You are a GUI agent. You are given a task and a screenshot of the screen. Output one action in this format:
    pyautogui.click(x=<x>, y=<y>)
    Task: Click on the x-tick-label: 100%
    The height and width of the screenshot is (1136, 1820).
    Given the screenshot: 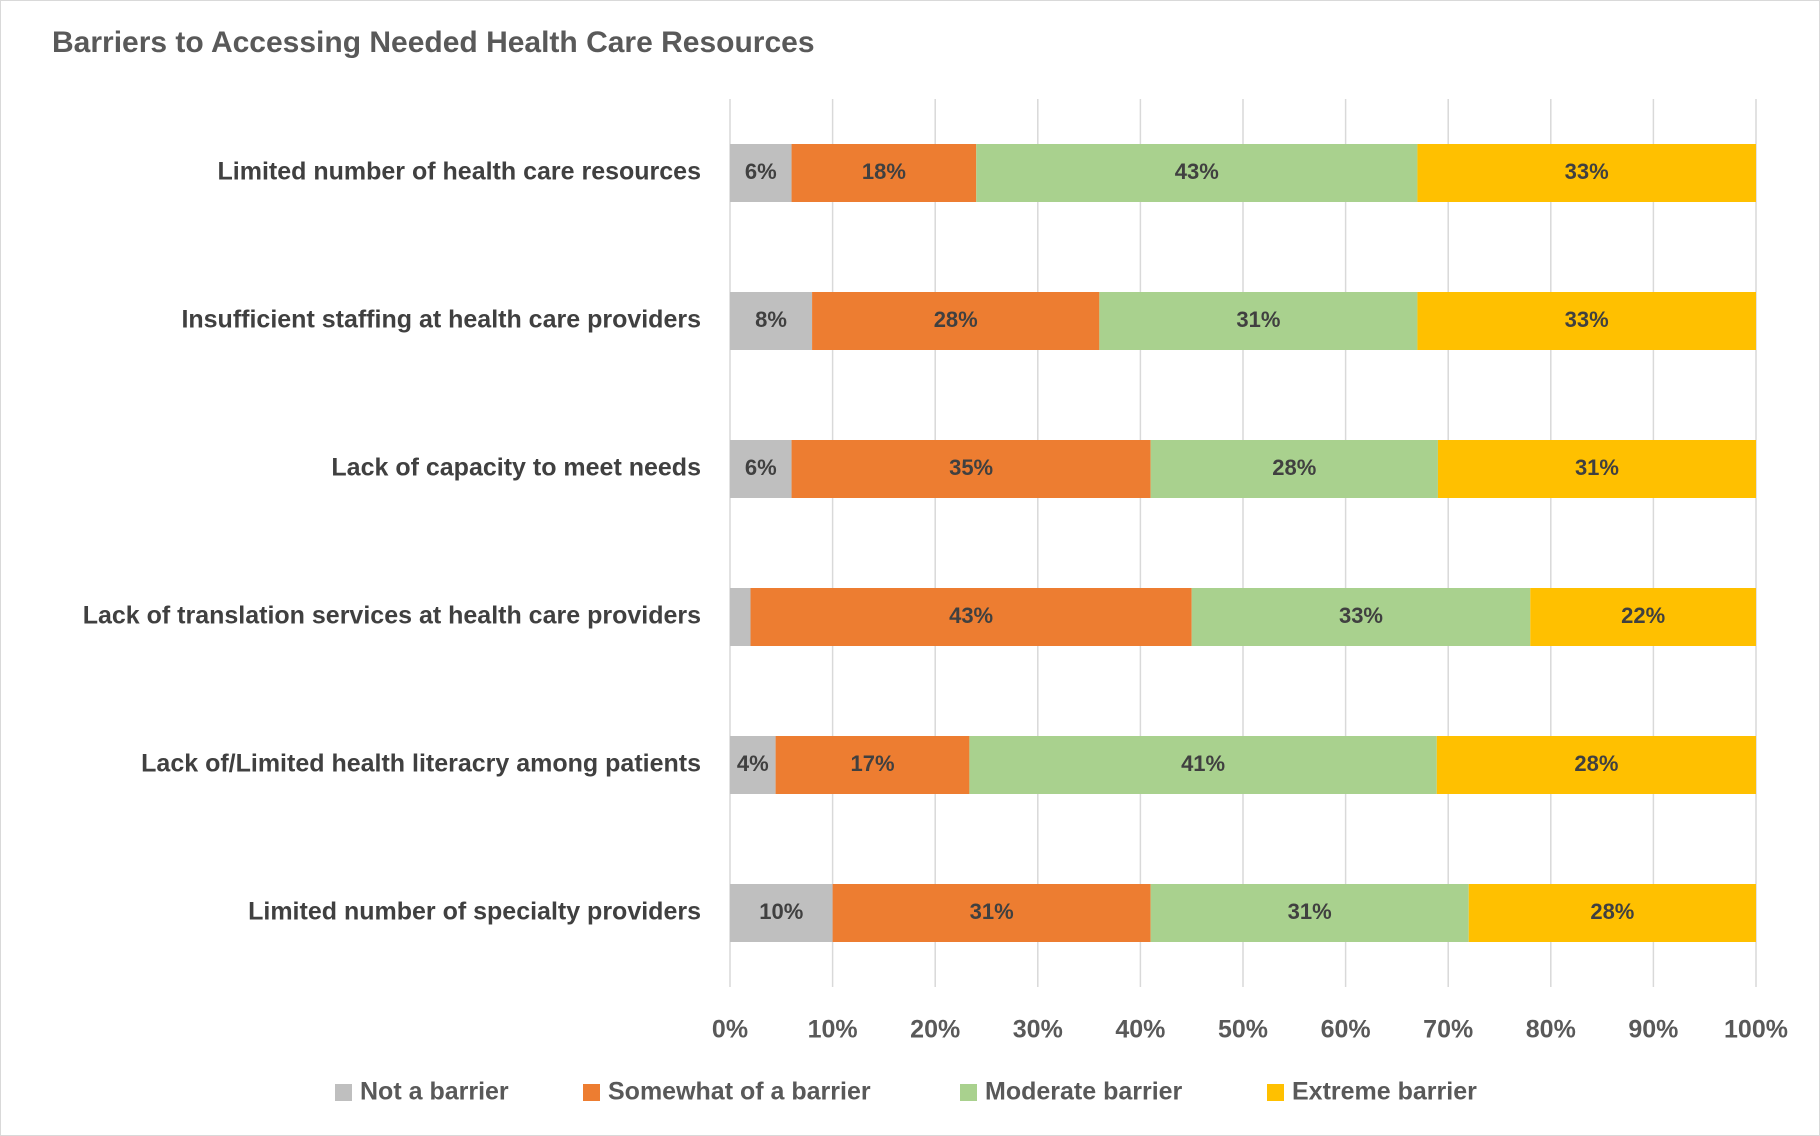 What is the action you would take?
    pyautogui.click(x=1756, y=1030)
    